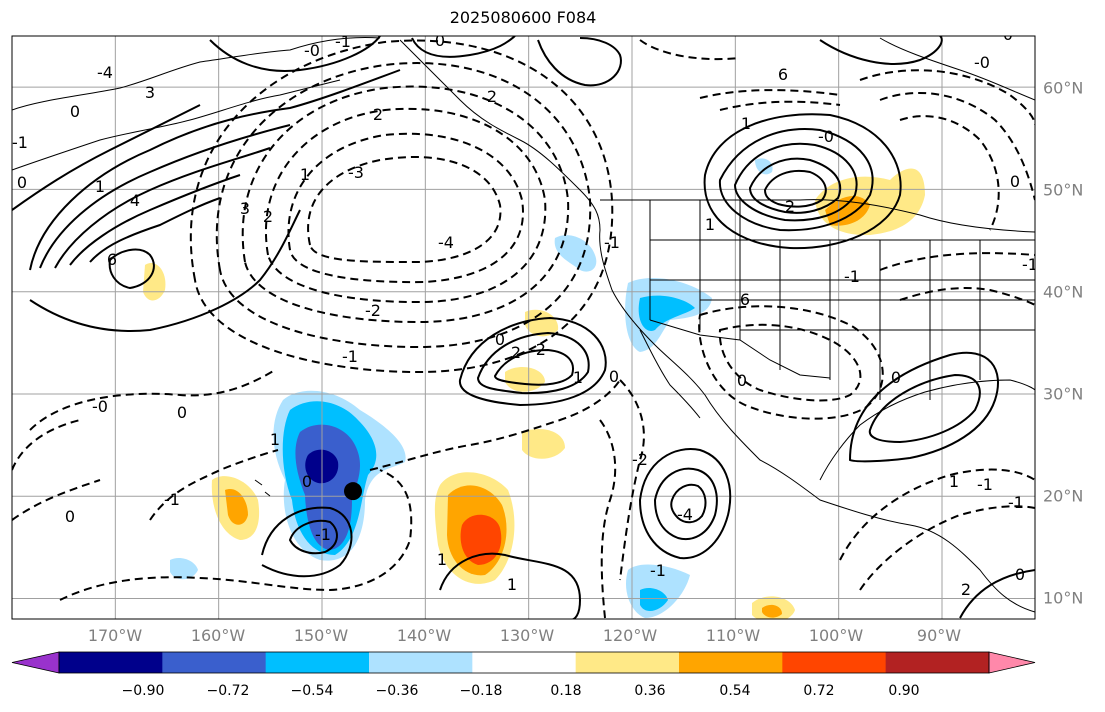 This screenshot has width=1105, height=712. I want to click on lon-label-110w: 110°W, so click(733, 635).